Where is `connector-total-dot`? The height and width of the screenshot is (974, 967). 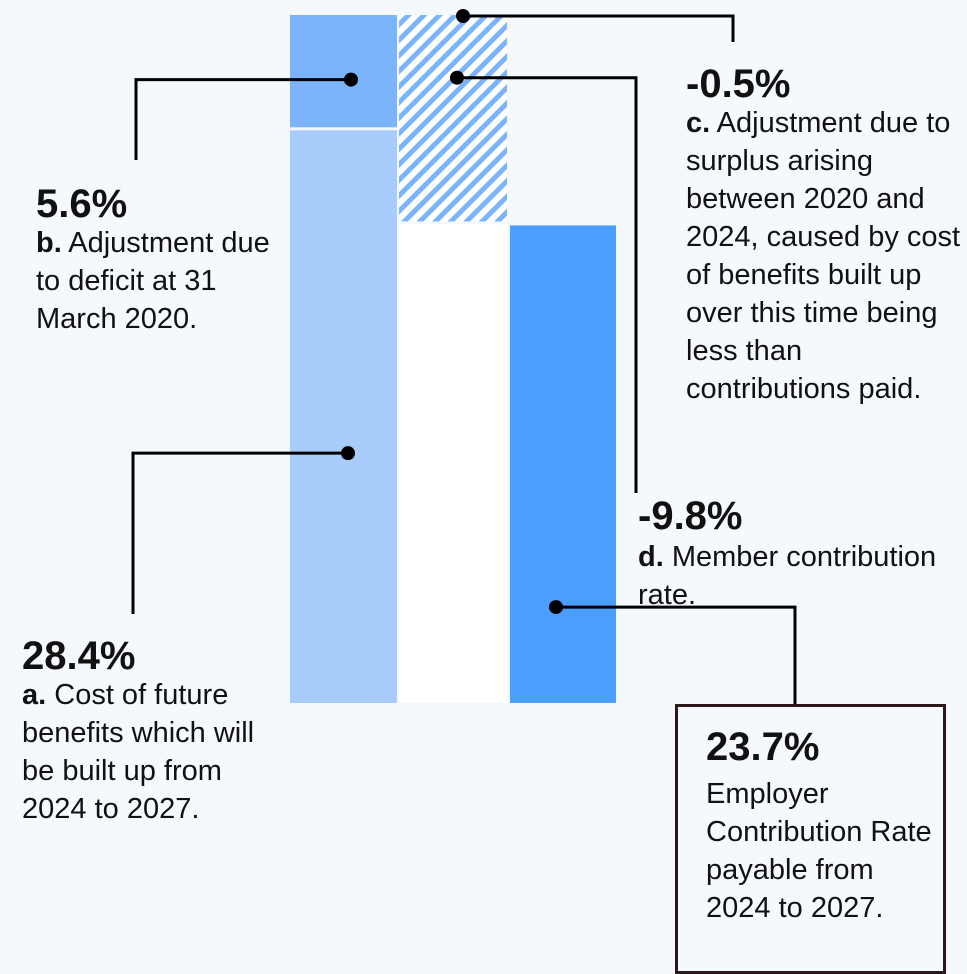 connector-total-dot is located at coordinates (556, 607).